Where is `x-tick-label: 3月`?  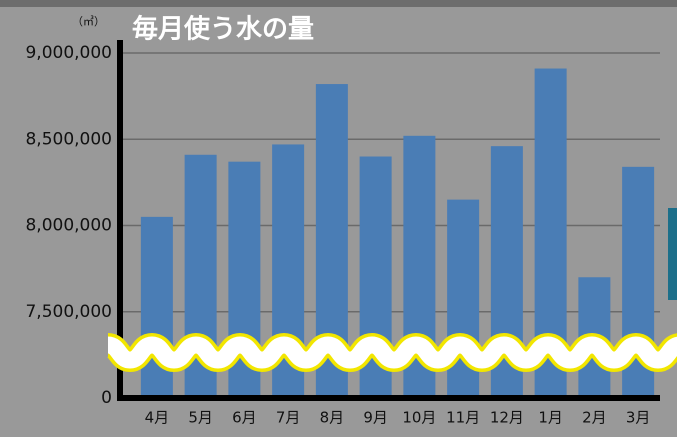 x-tick-label: 3月 is located at coordinates (638, 418).